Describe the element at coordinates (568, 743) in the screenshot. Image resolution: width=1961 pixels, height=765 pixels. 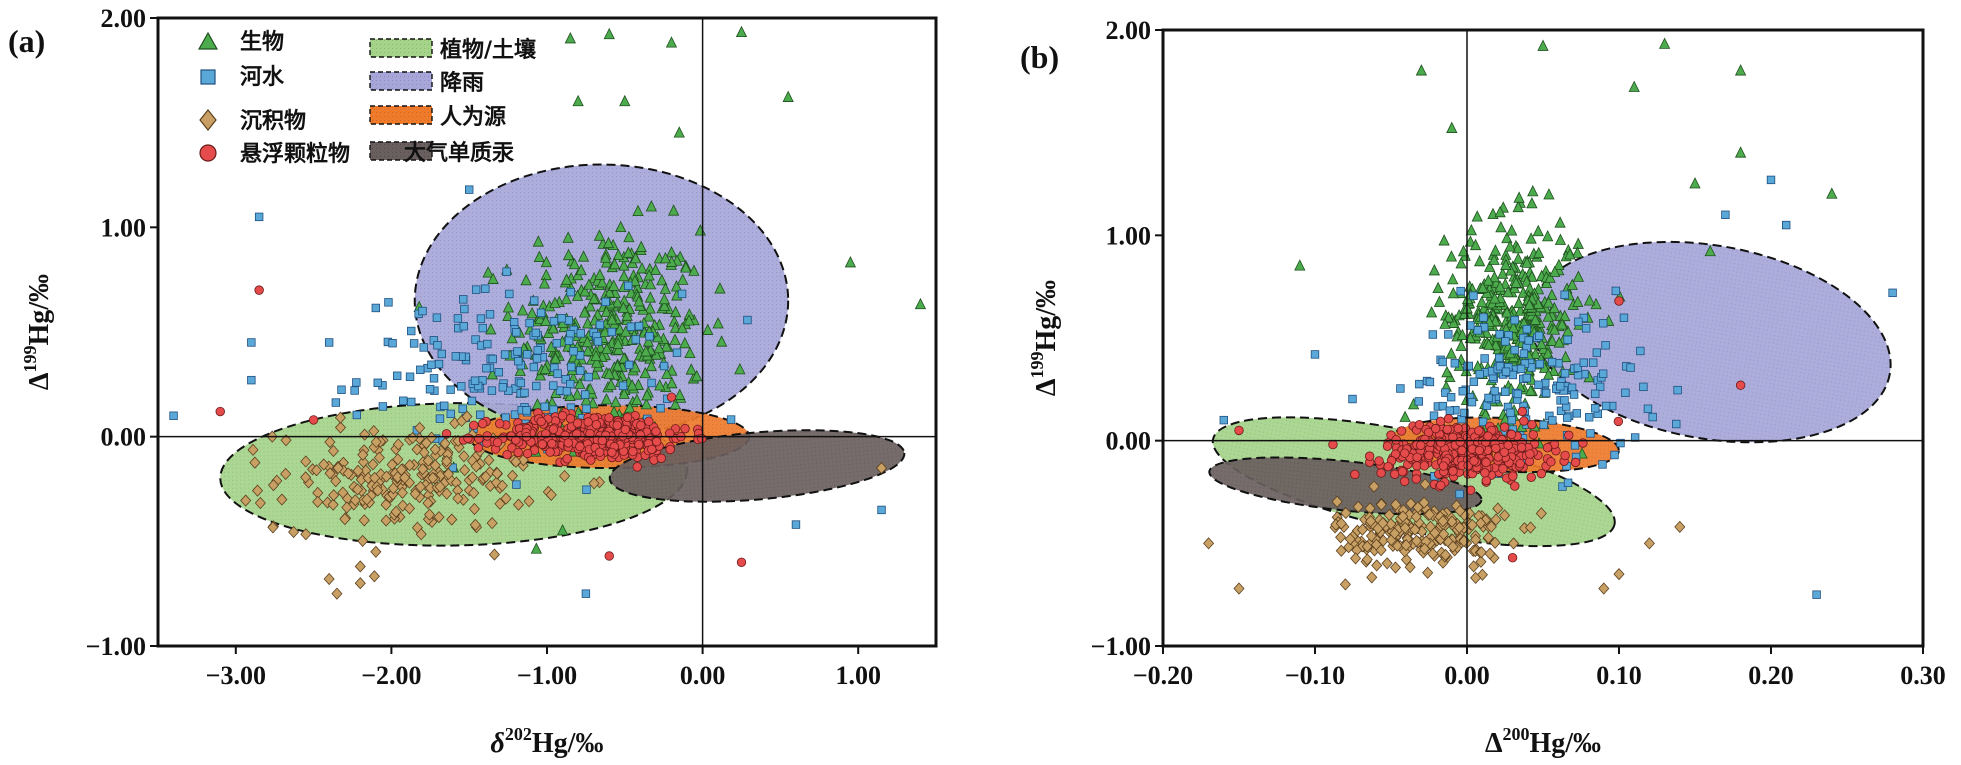
I see `x-axis-label-unit: Hg/‰` at that location.